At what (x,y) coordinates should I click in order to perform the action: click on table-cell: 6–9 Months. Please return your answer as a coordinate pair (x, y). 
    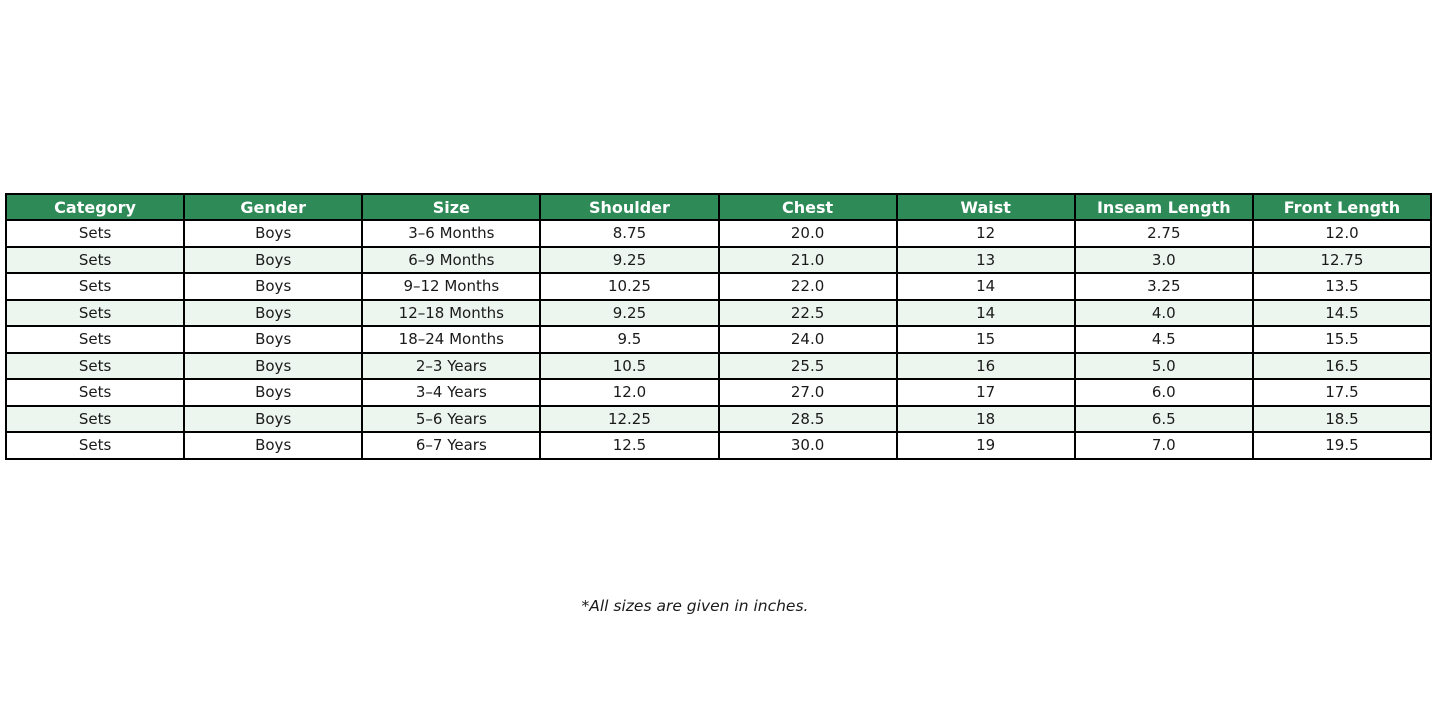
    Looking at the image, I should click on (451, 259).